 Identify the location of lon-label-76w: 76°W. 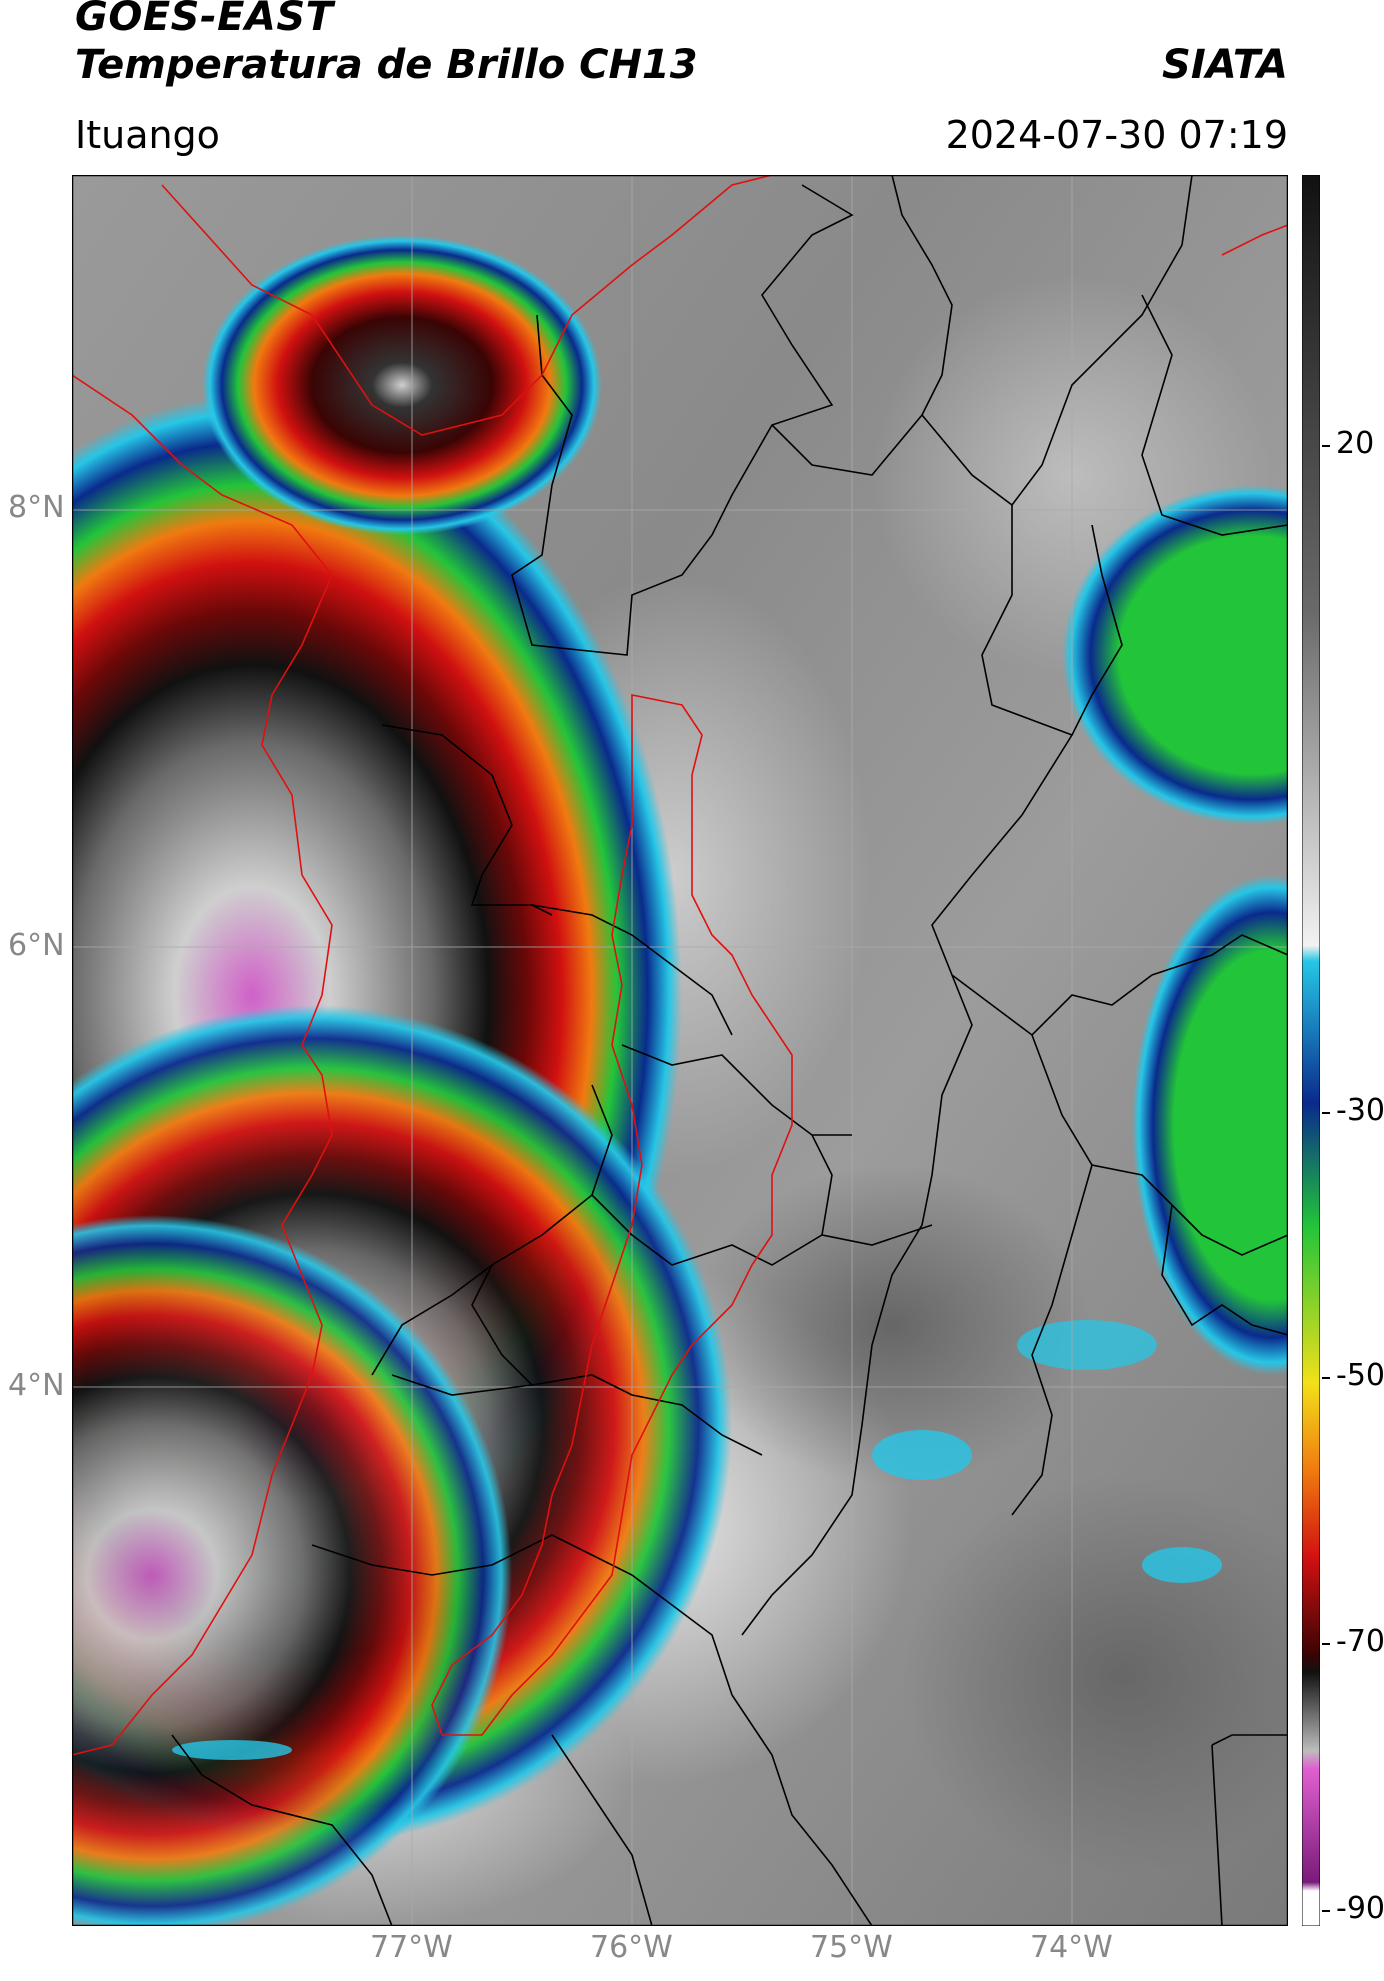
(631, 1947).